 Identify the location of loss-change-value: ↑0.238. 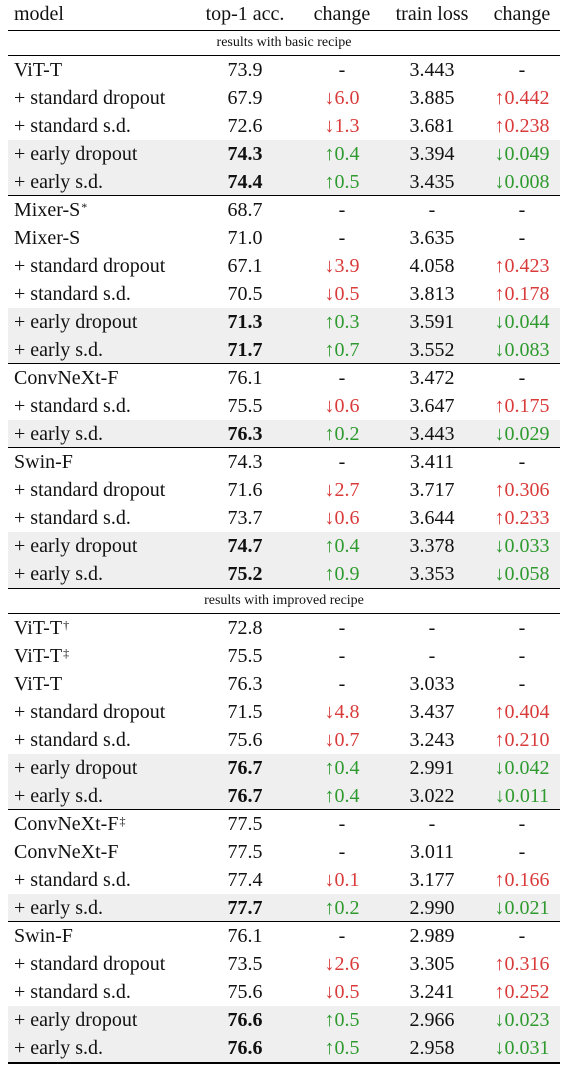
(522, 126).